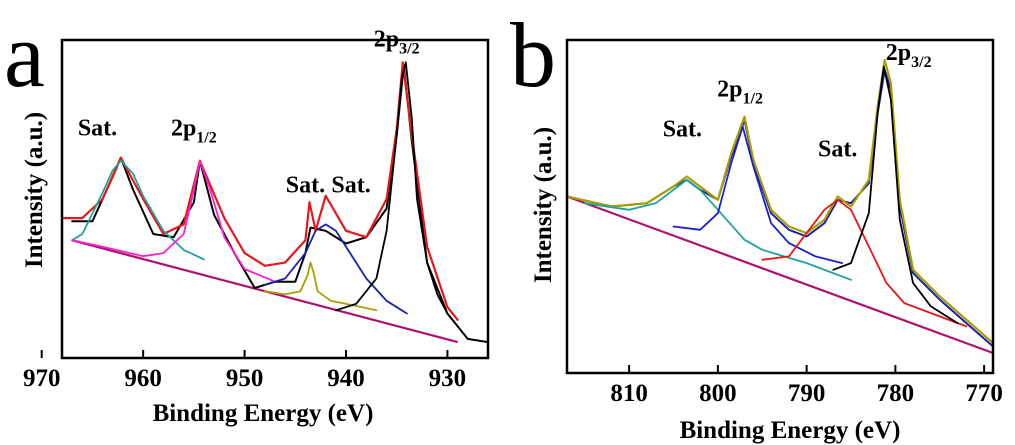 This screenshot has width=1015, height=445. What do you see at coordinates (629, 393) in the screenshot?
I see `x-tick-label-b-0: 810` at bounding box center [629, 393].